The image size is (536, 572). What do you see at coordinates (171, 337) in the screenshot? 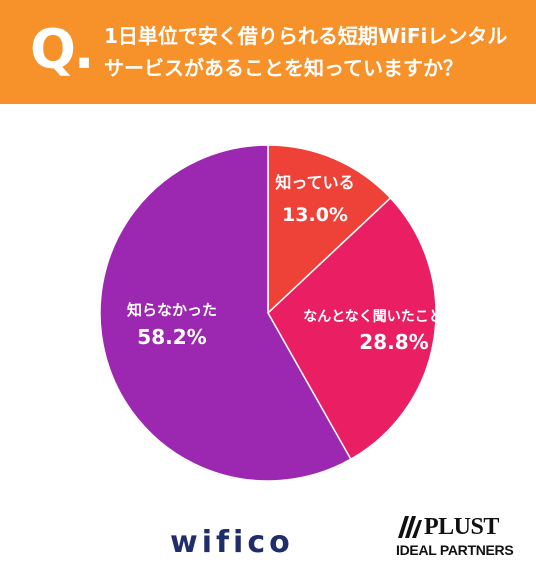
I see `slice-value-didnt-know: 58.2%` at bounding box center [171, 337].